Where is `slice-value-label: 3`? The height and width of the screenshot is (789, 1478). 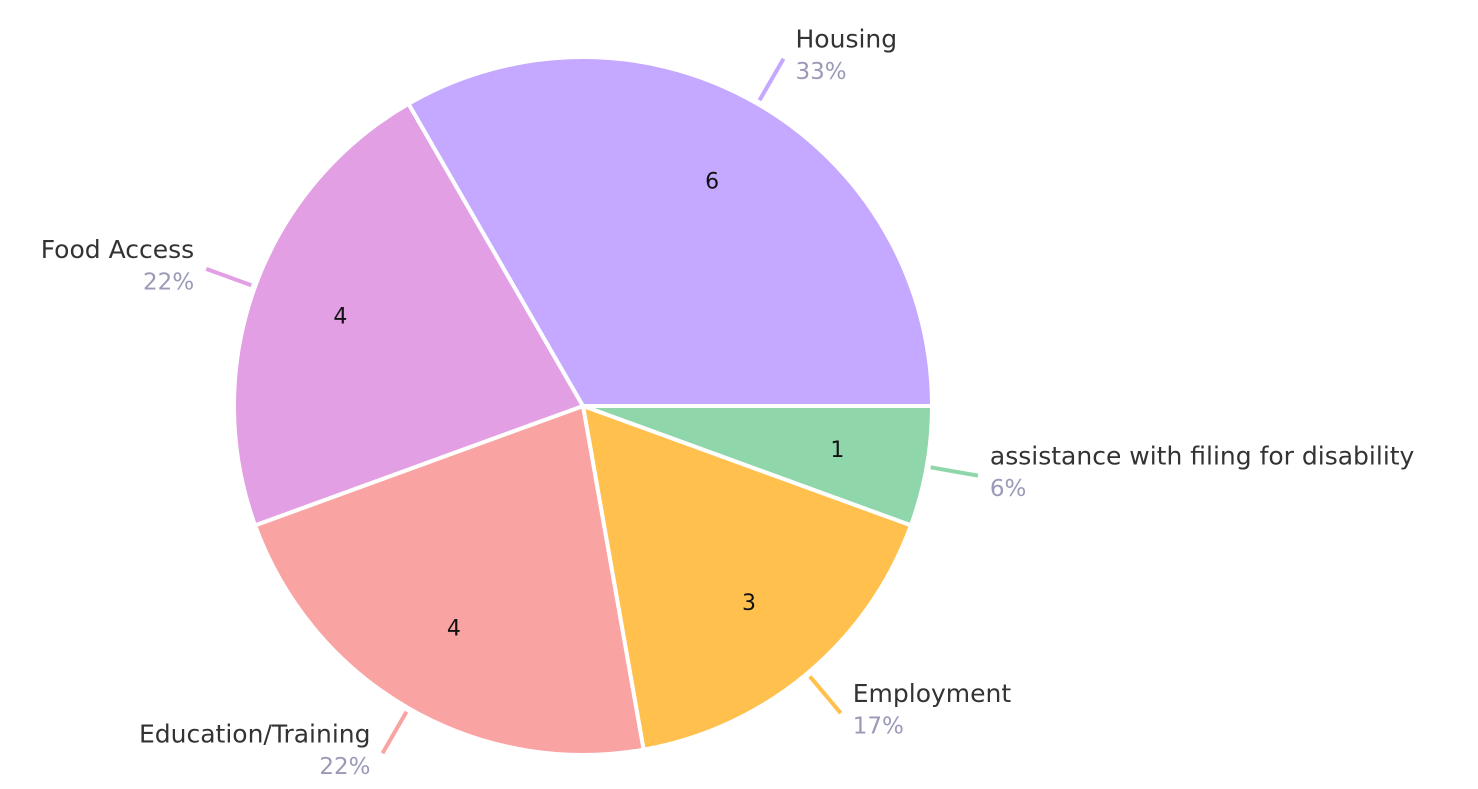 slice-value-label: 3 is located at coordinates (749, 603).